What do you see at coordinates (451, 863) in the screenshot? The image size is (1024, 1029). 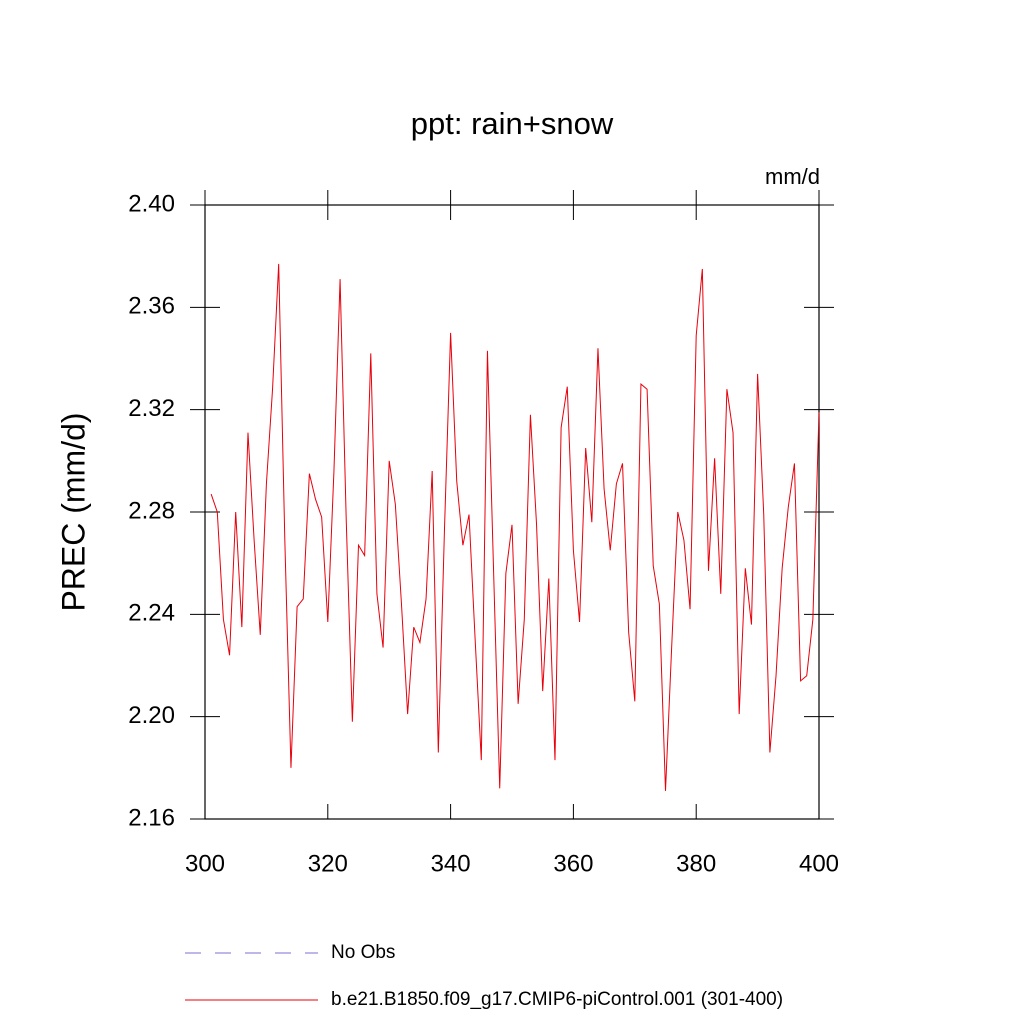 I see `x-tick-label: 340` at bounding box center [451, 863].